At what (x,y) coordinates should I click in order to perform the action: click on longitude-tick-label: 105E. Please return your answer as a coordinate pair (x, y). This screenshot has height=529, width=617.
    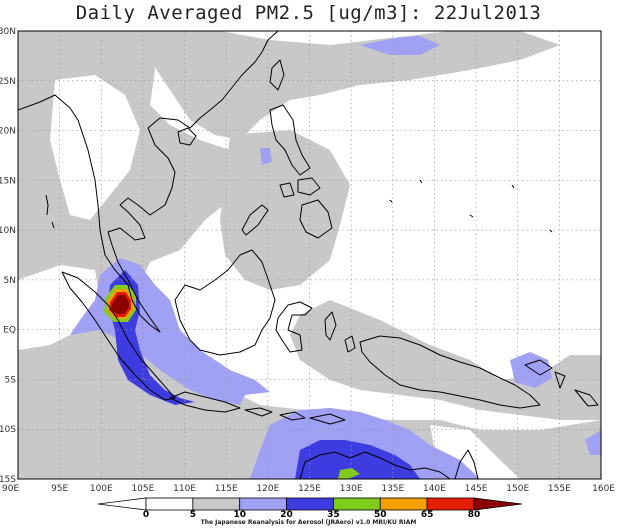
    Looking at the image, I should click on (142, 489).